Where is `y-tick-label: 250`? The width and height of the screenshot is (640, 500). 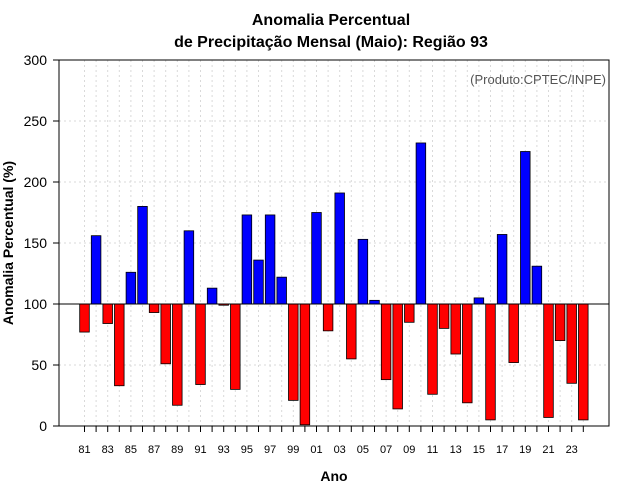 y-tick-label: 250 is located at coordinates (36, 121).